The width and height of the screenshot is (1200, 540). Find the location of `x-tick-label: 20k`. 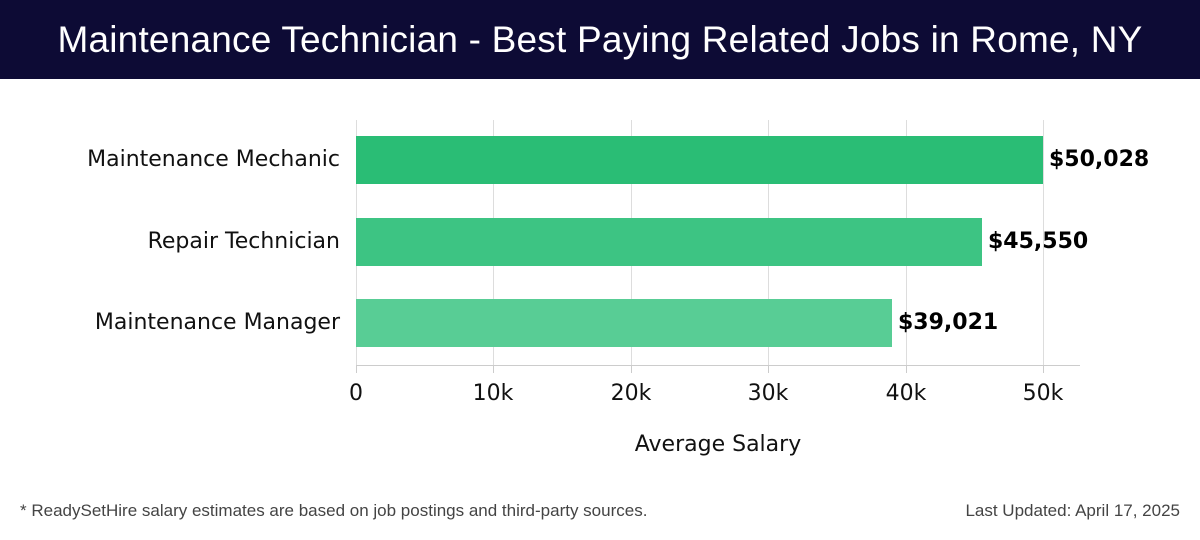

x-tick-label: 20k is located at coordinates (631, 393).